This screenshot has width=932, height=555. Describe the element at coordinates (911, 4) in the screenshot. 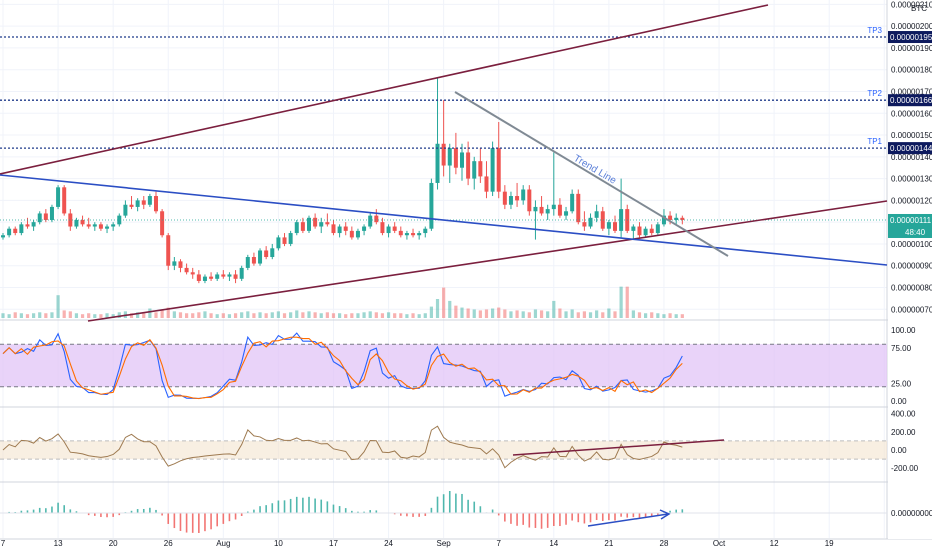

I see `price-tick-label: 0.00000210` at that location.